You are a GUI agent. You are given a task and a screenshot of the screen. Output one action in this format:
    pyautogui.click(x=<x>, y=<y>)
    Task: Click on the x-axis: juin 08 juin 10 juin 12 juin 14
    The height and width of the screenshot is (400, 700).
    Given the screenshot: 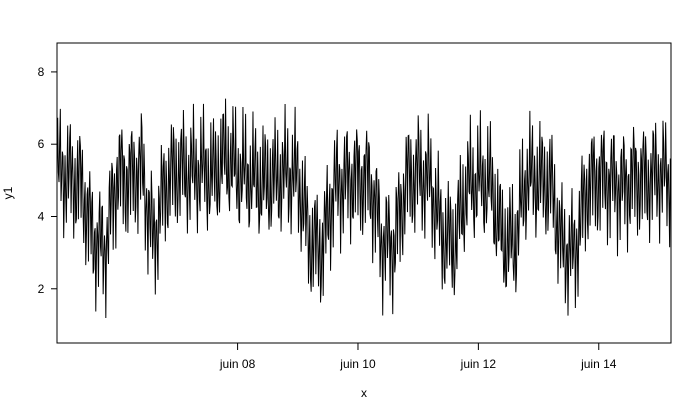 What is the action you would take?
    pyautogui.click(x=418, y=357)
    